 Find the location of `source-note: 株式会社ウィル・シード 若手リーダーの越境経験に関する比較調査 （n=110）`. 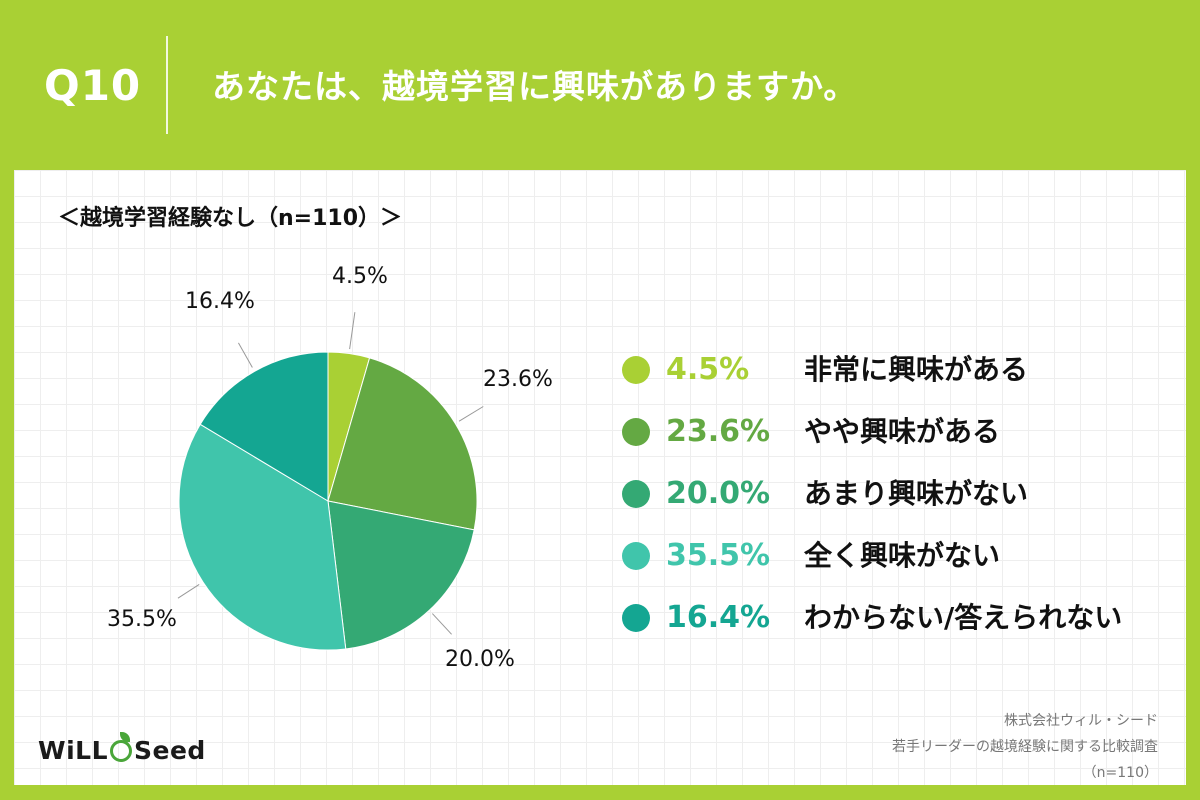

source-note: 株式会社ウィル・シード 若手リーダーの越境経験に関する比較調査 （n=110） is located at coordinates (948, 747).